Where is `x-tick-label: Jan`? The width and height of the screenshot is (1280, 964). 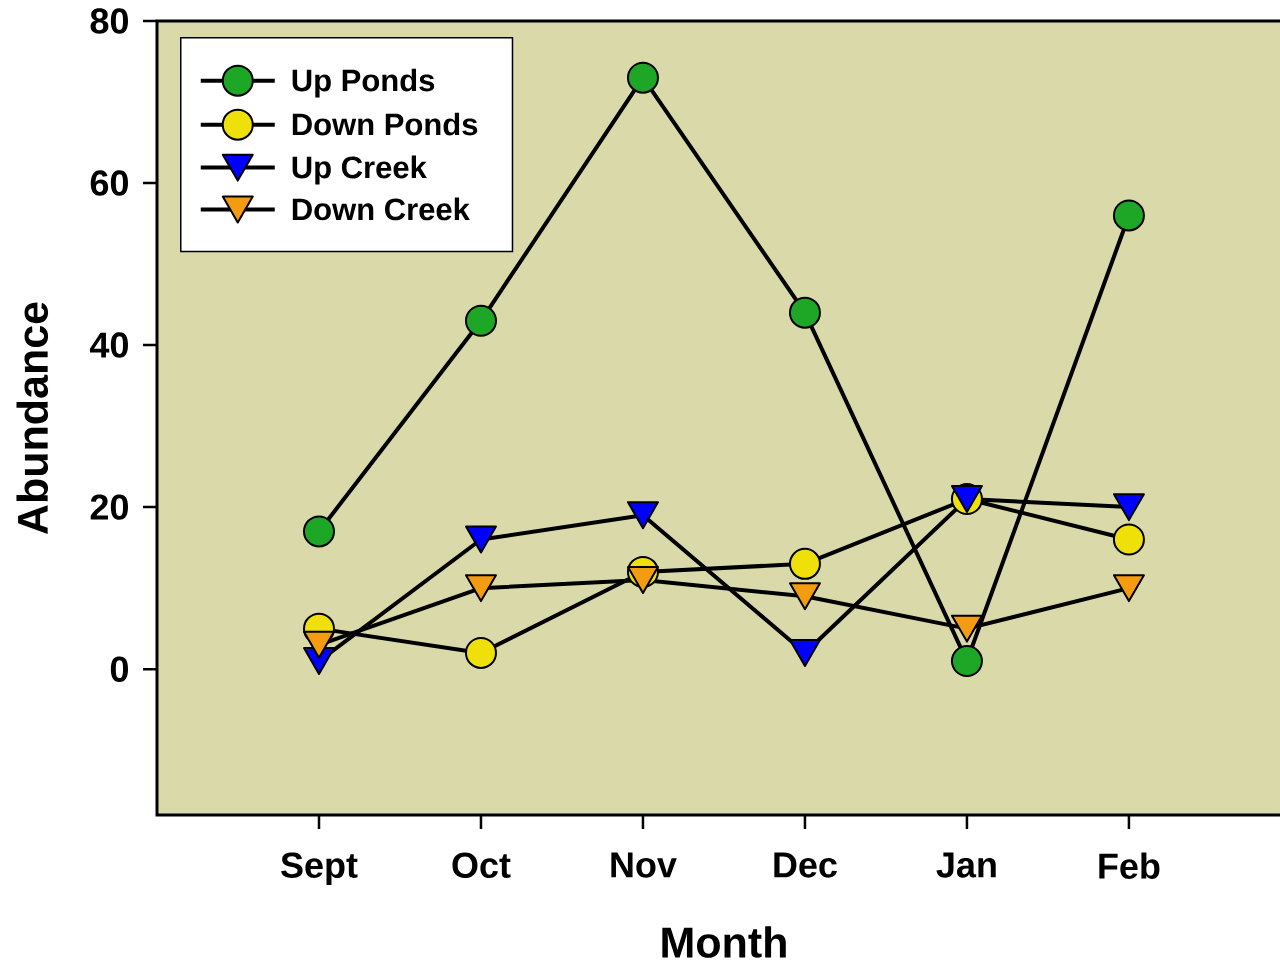
x-tick-label: Jan is located at coordinates (966, 865).